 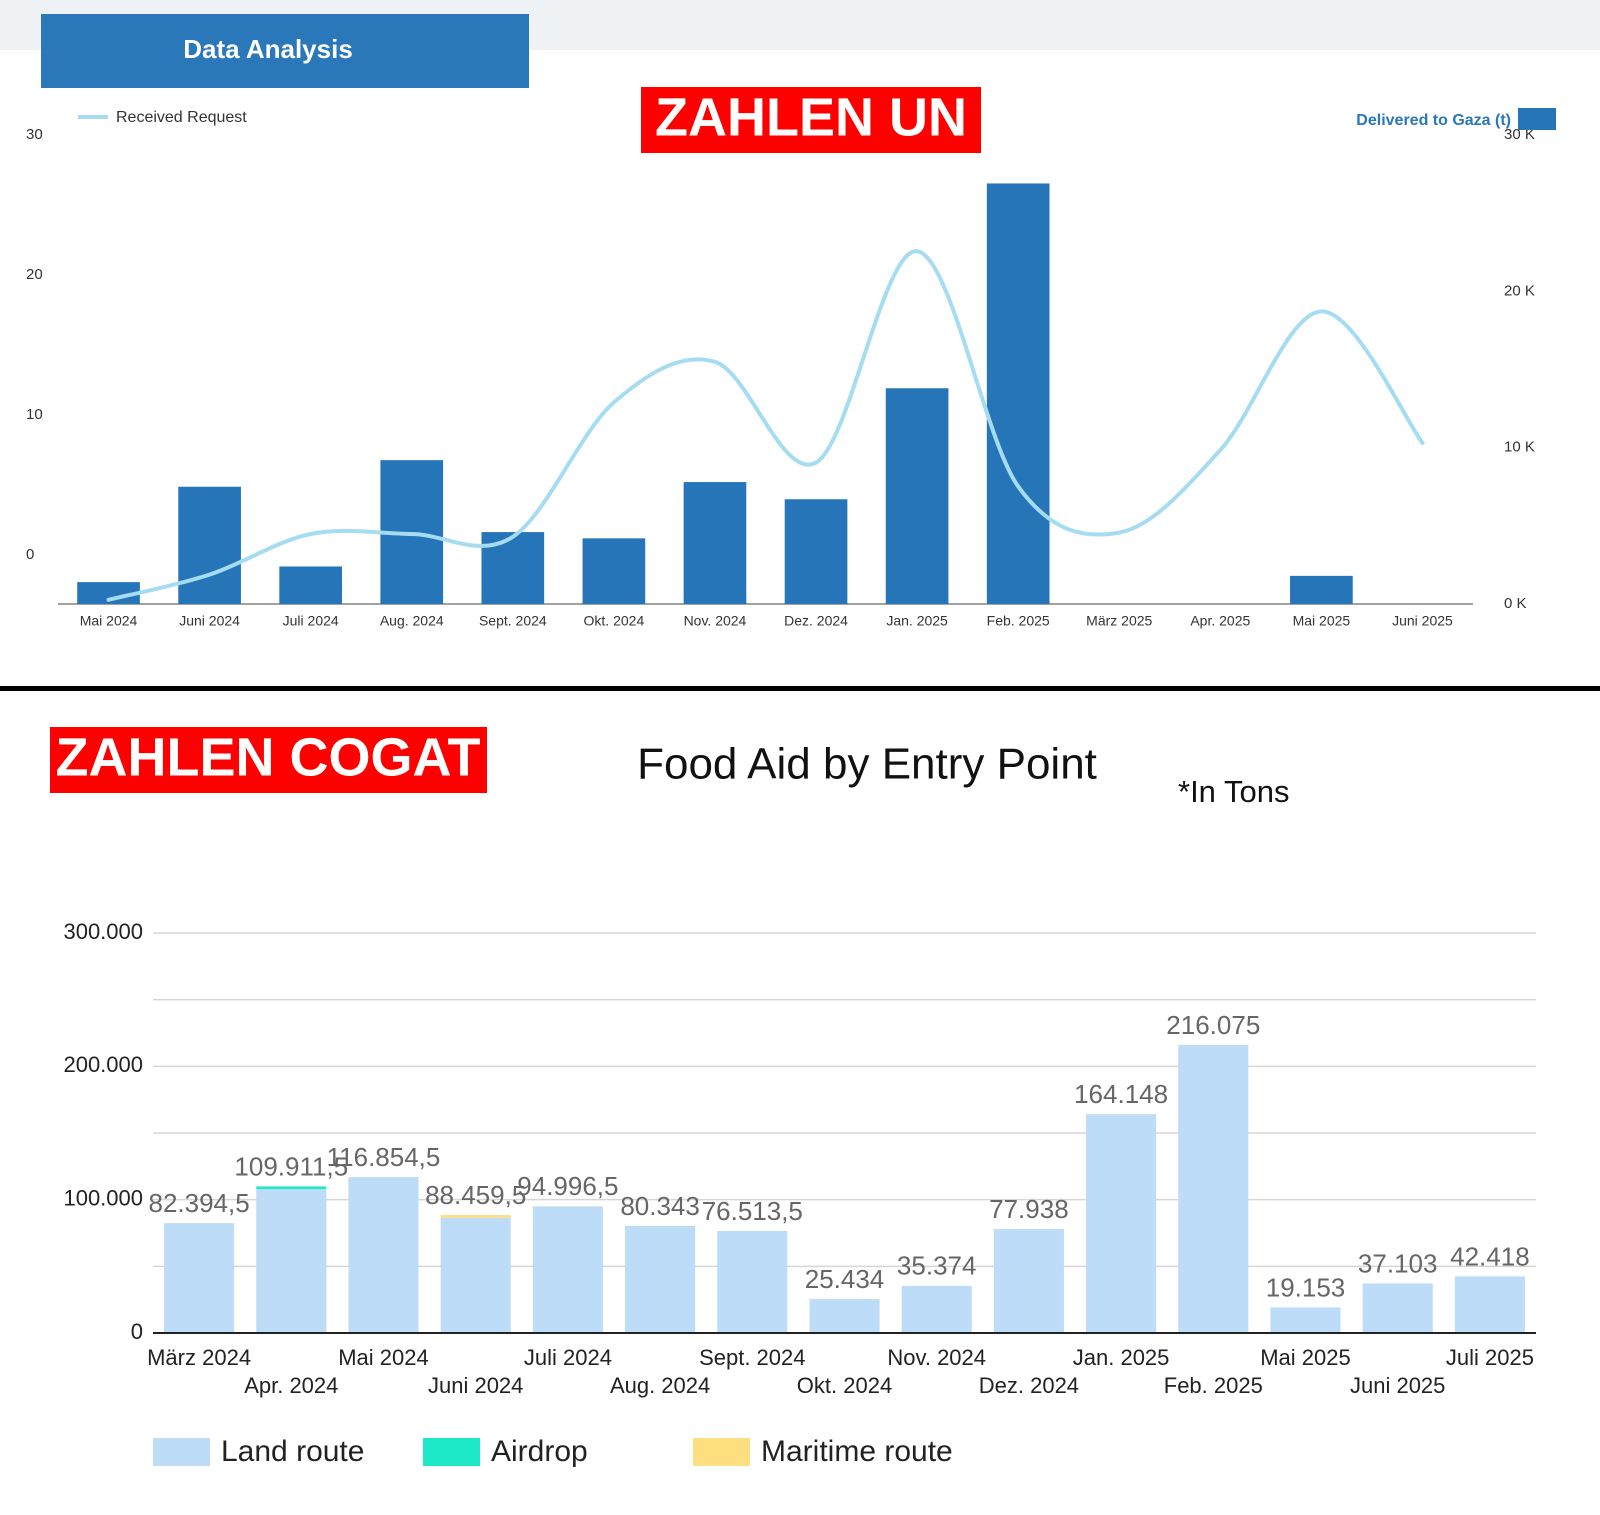 I want to click on legend-label: Airdrop, so click(x=539, y=1451).